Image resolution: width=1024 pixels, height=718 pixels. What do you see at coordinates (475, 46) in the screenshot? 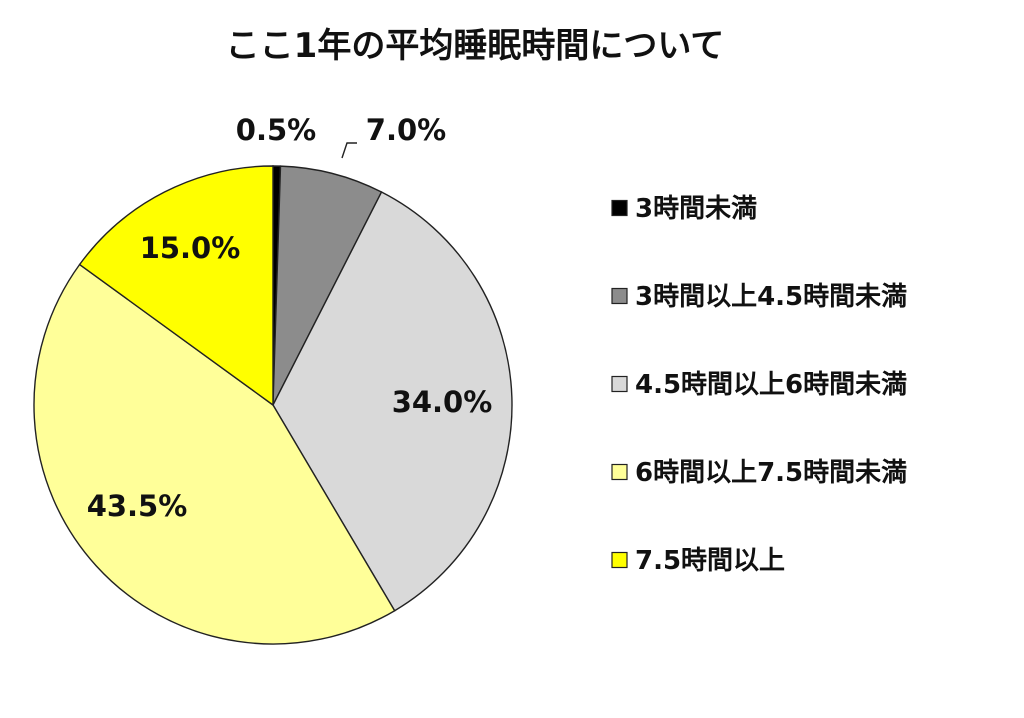
I see `chart-title: ここ1年の平均睡眠時間について` at bounding box center [475, 46].